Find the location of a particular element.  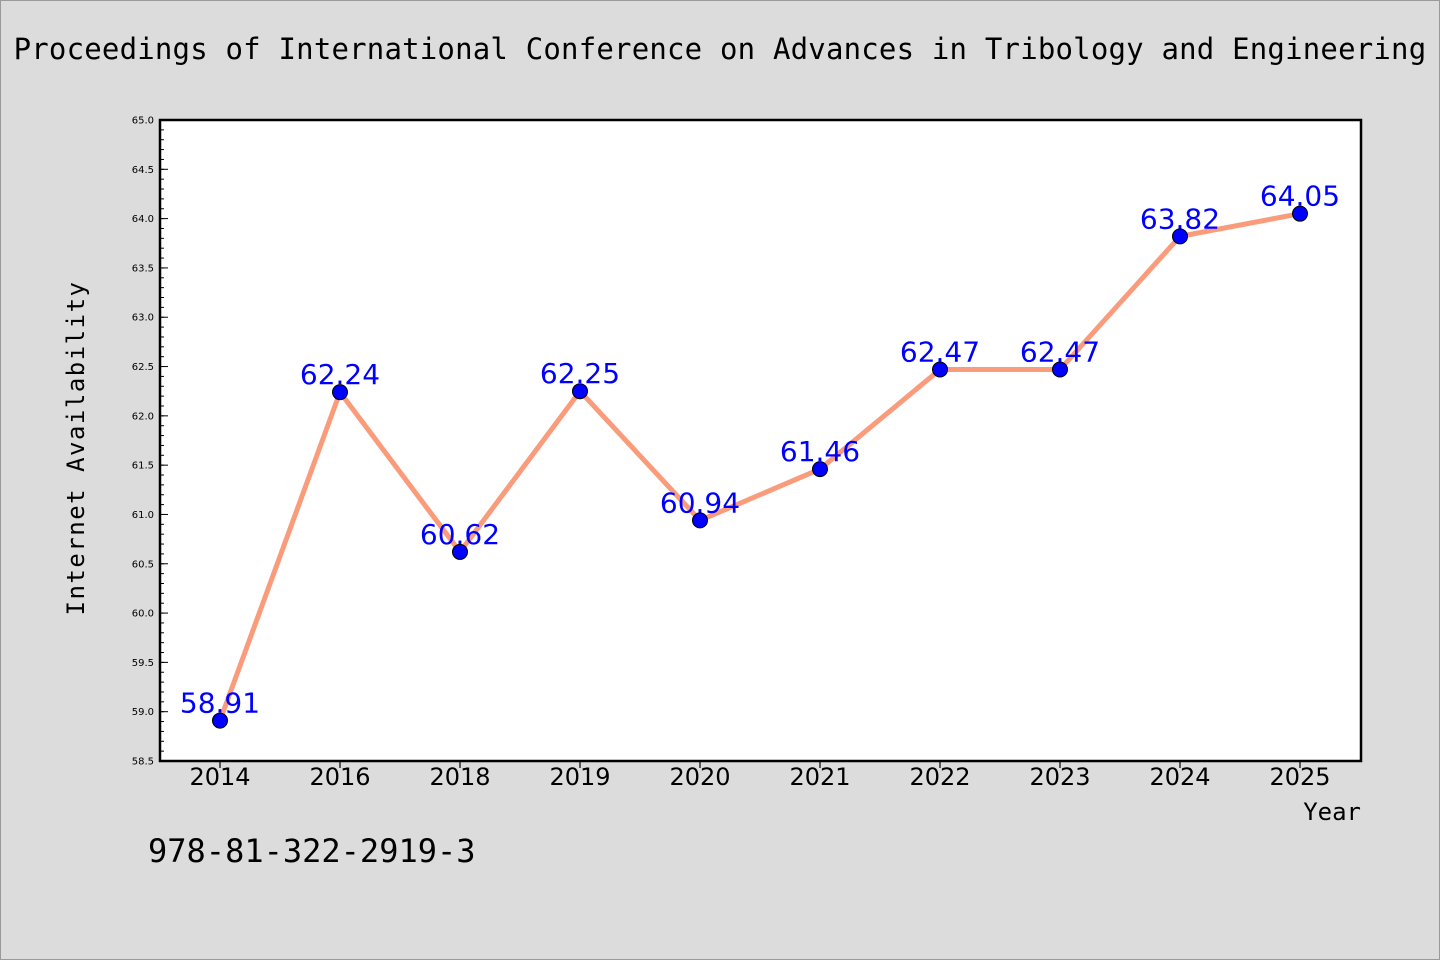

data-label: 60.94 is located at coordinates (700, 502).